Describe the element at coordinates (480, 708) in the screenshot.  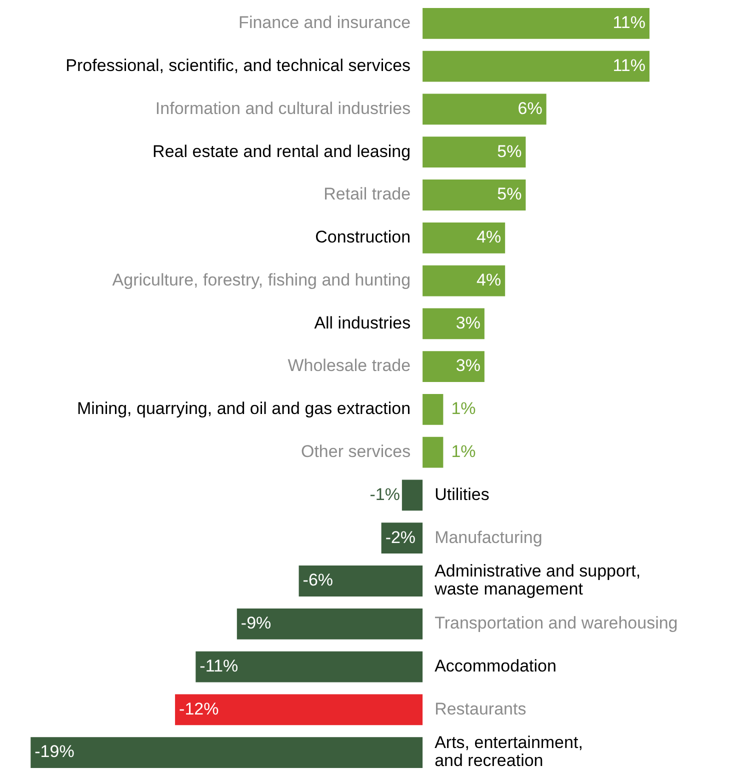
I see `y-tick-label: Restaurants` at that location.